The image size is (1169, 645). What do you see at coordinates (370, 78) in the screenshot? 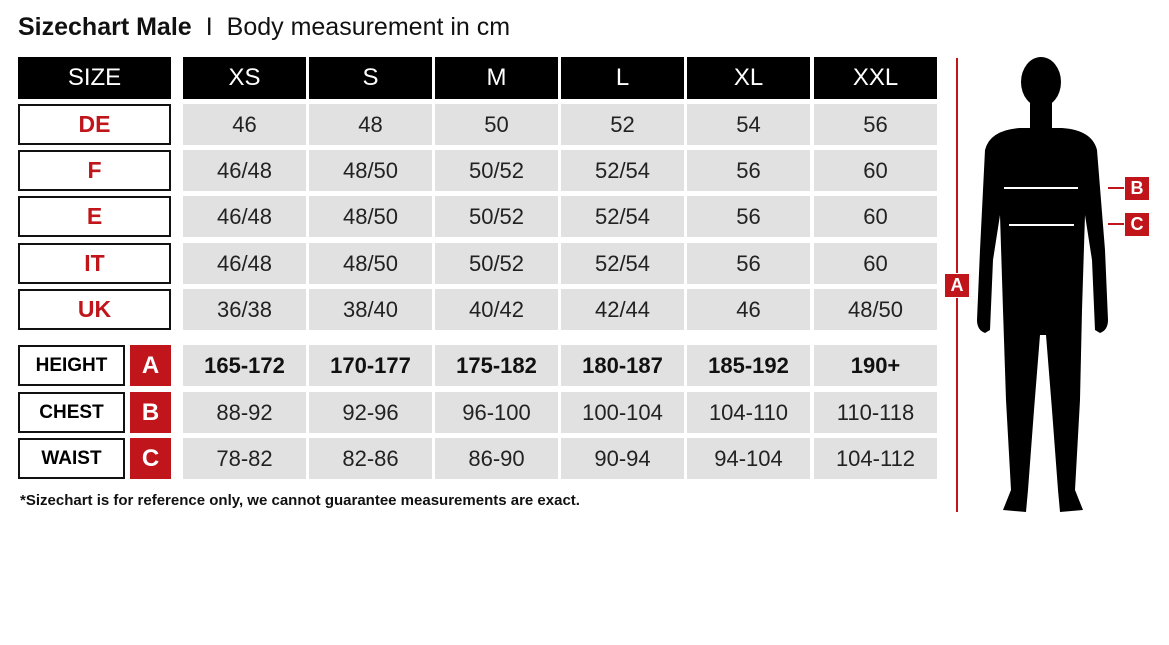
I see `size-column-header: S` at bounding box center [370, 78].